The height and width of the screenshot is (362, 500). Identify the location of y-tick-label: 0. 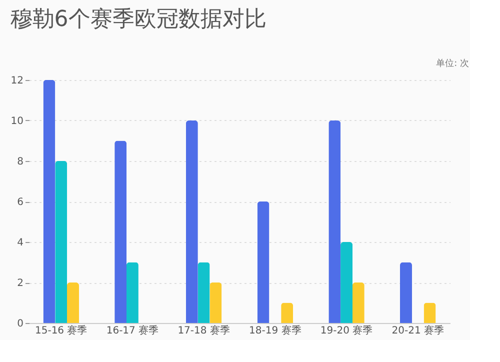
(20, 324).